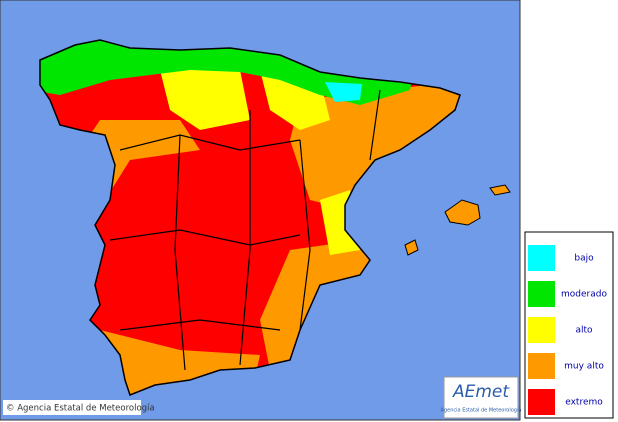 Image resolution: width=618 pixels, height=422 pixels. I want to click on legend-label: bajo, so click(584, 259).